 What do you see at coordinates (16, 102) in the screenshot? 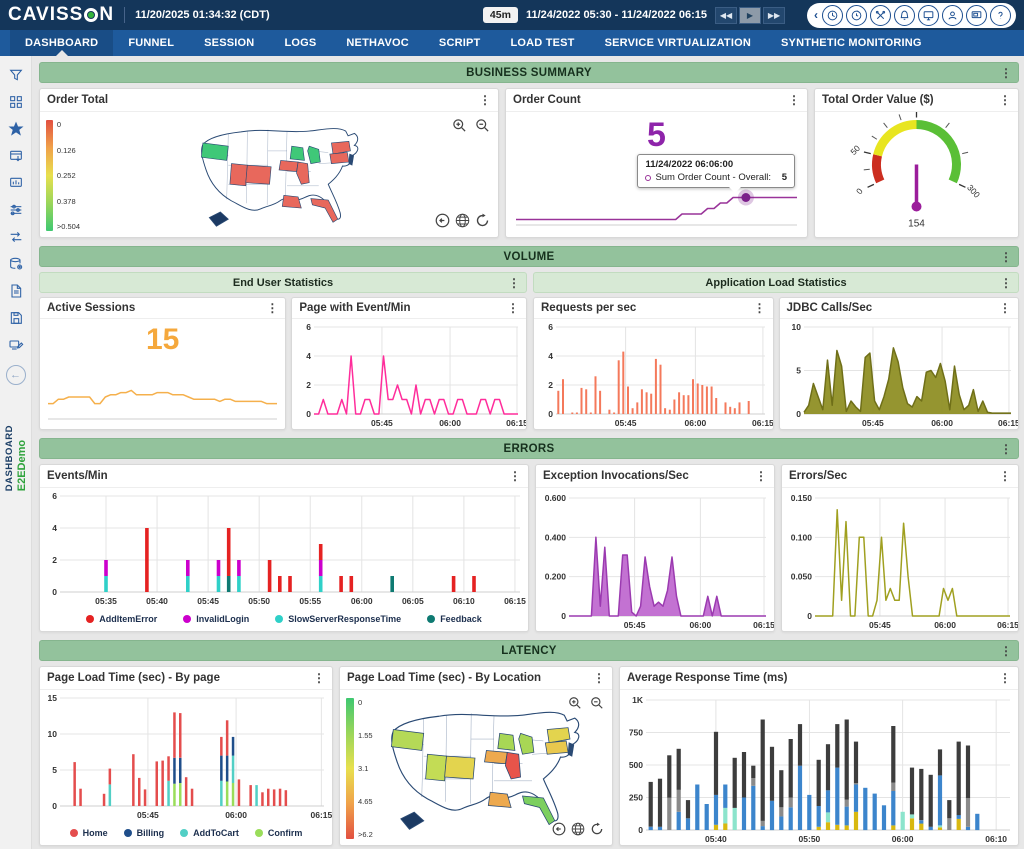
I see `grid-icon` at bounding box center [16, 102].